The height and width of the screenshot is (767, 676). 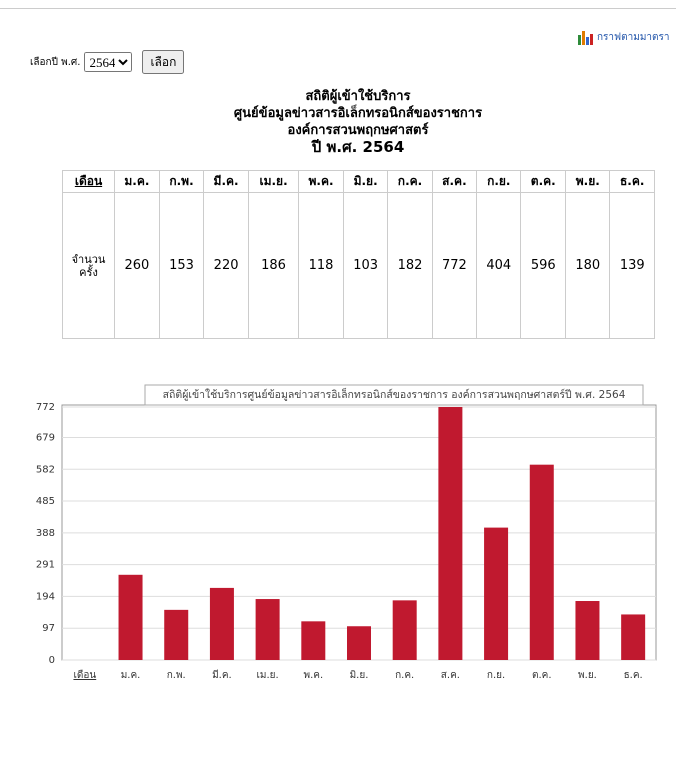 I want to click on x-tick-label: เดือน, so click(x=84, y=675).